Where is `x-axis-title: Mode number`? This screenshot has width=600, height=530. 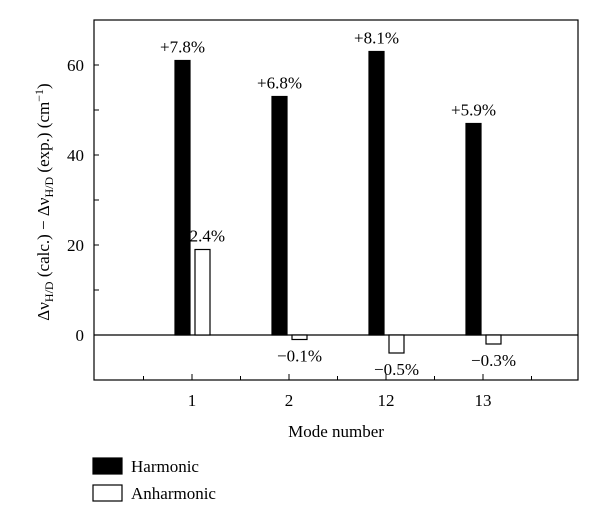 x-axis-title: Mode number is located at coordinates (336, 431).